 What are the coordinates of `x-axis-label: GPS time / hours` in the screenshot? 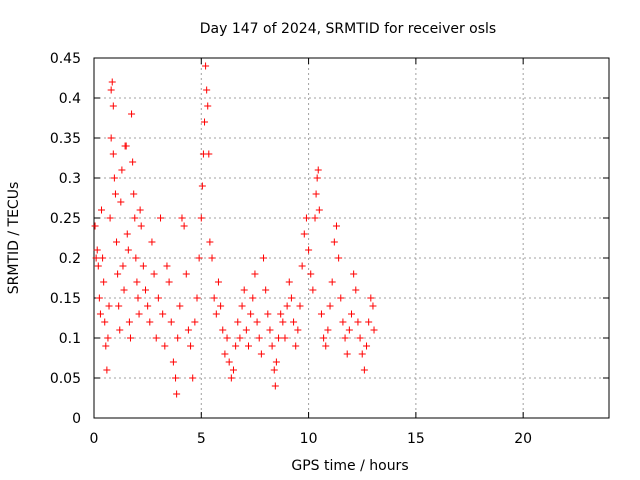 It's located at (349, 466).